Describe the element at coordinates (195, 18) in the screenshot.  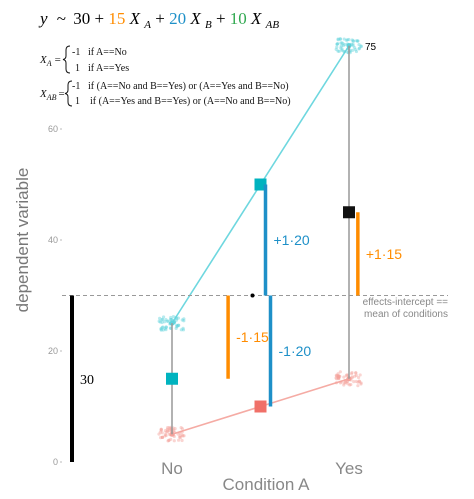
I see `equation-var-b: X` at that location.